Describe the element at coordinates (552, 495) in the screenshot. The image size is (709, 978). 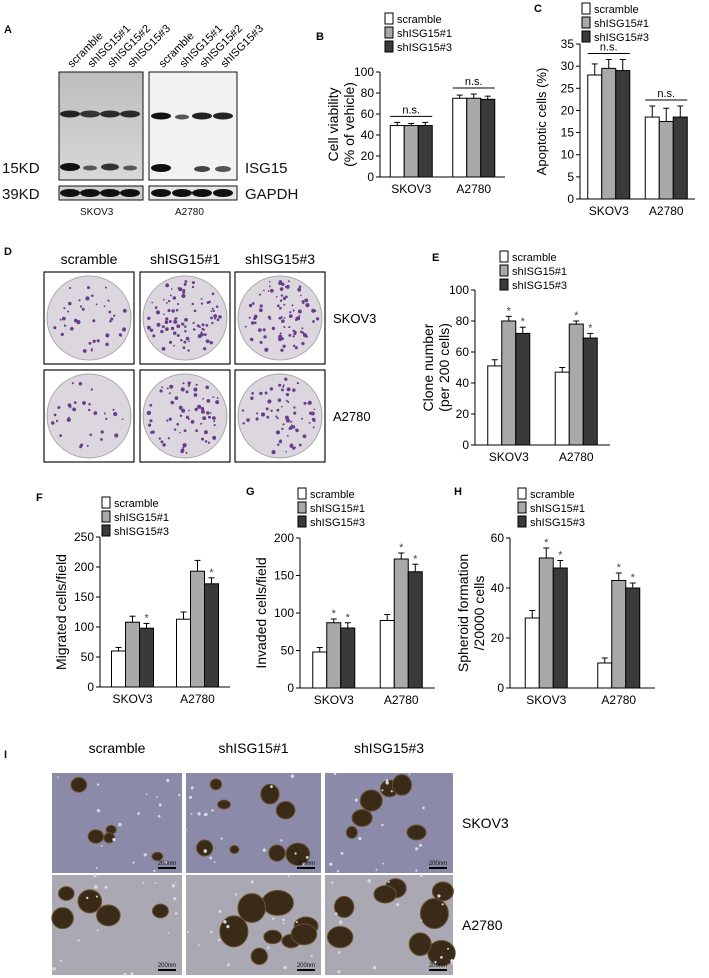
I see `legend-entry: scramble` at that location.